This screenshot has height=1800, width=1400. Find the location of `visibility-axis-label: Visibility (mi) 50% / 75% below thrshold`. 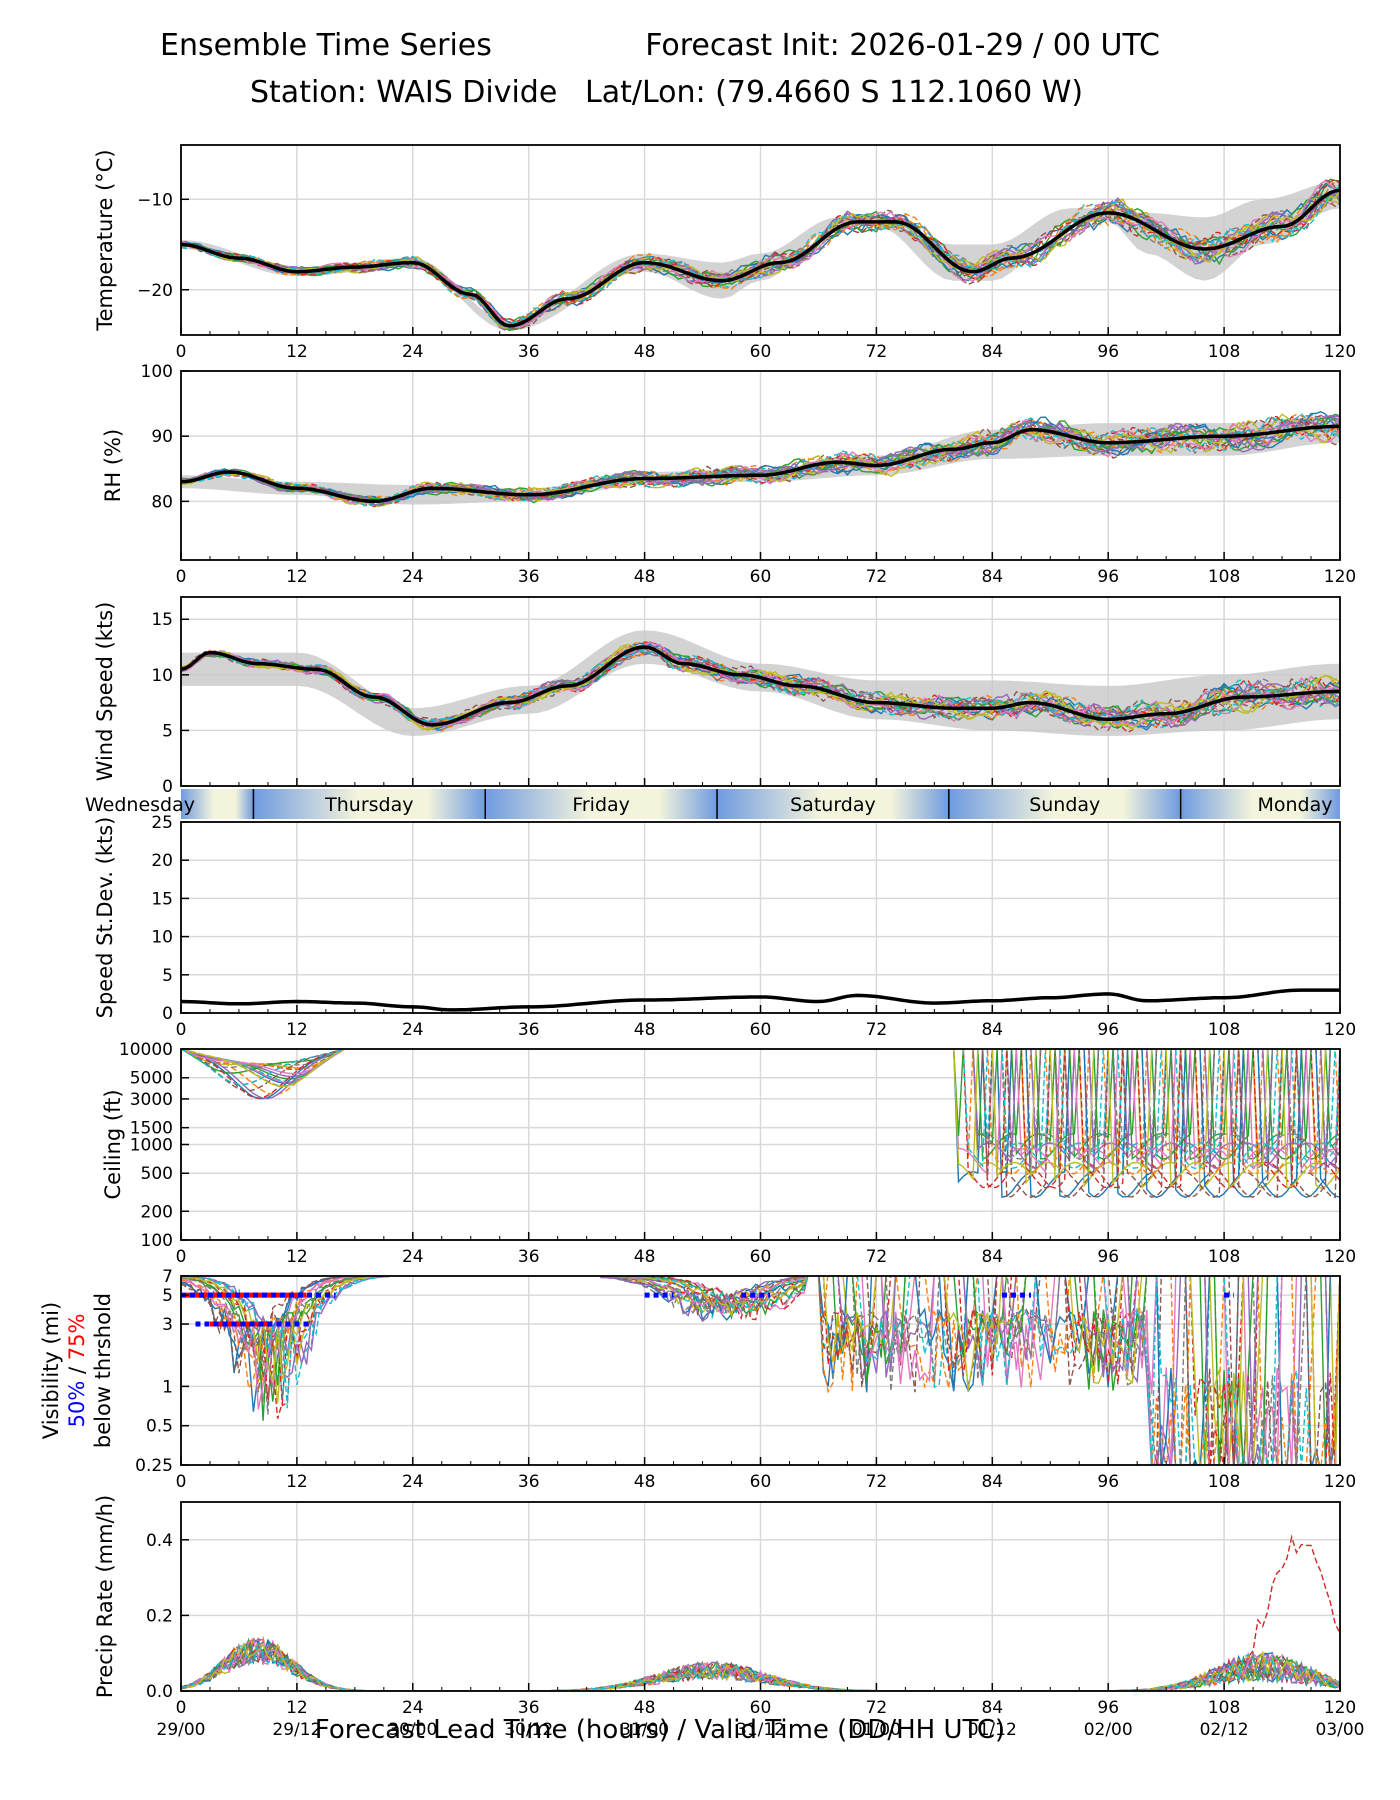

visibility-axis-label: Visibility (mi) 50% / 75% below thrshold is located at coordinates (77, 1370).